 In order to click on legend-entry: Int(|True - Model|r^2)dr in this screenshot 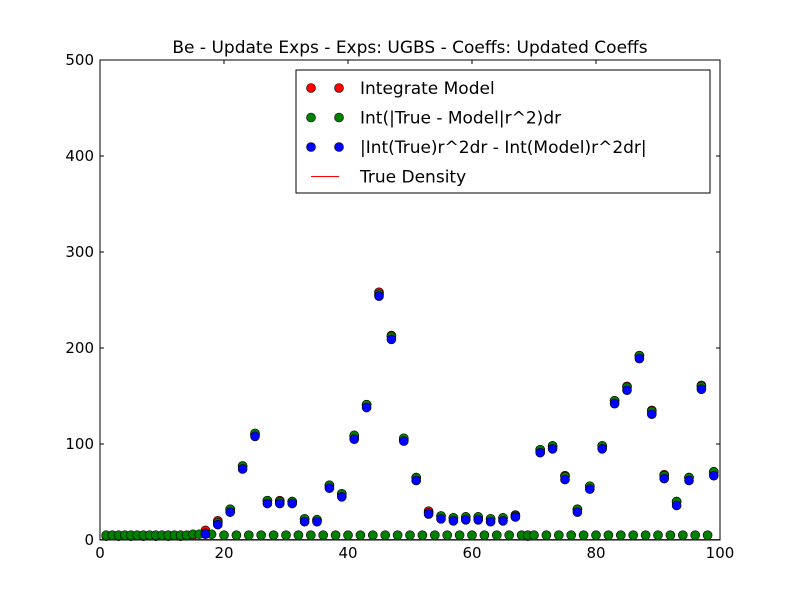, I will do `click(433, 119)`.